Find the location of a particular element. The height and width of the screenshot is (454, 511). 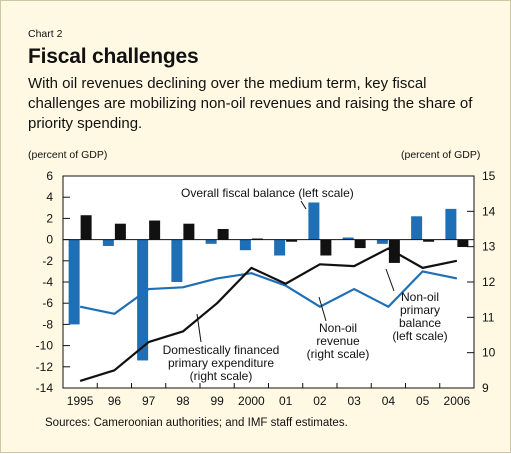

annotation-nonoil-revenue: revenue is located at coordinates (338, 341).